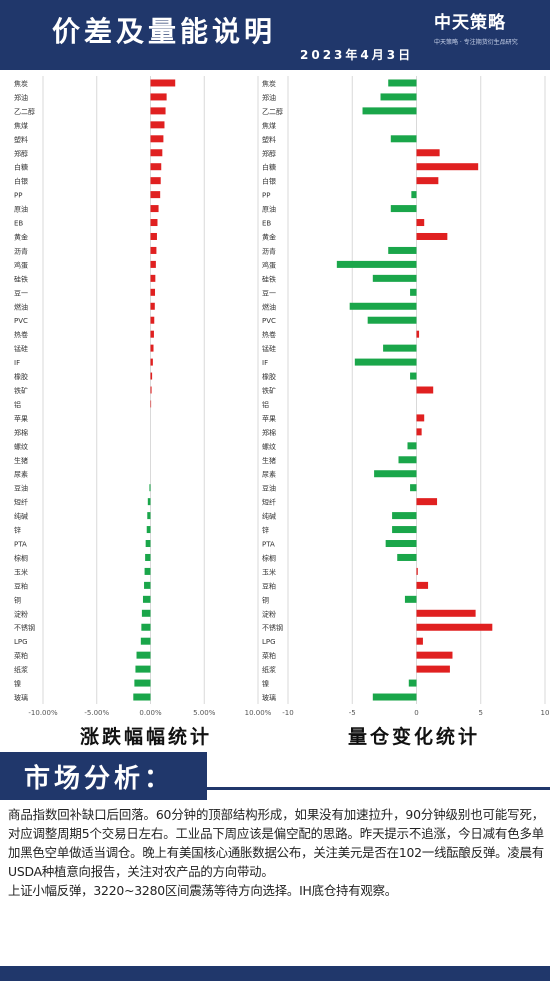  I want to click on right-category-label: 苹果, so click(269, 418).